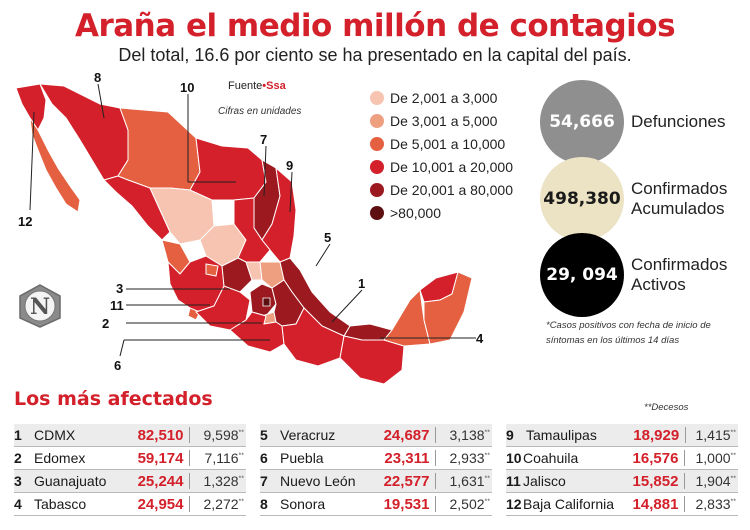 Image resolution: width=750 pixels, height=530 pixels. Describe the element at coordinates (451, 189) in the screenshot. I see `legend-label: De 20,001 a 80,000` at that location.